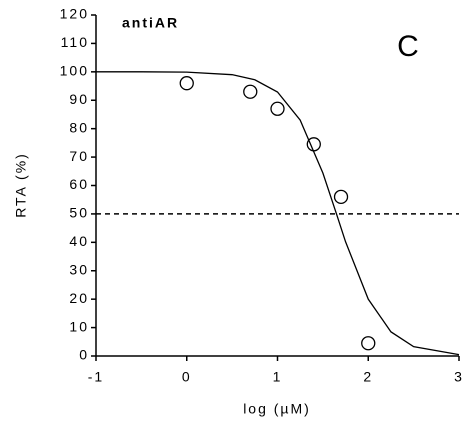 The image size is (465, 437). What do you see at coordinates (79, 127) in the screenshot?
I see `y-tick-label: 80` at bounding box center [79, 127].